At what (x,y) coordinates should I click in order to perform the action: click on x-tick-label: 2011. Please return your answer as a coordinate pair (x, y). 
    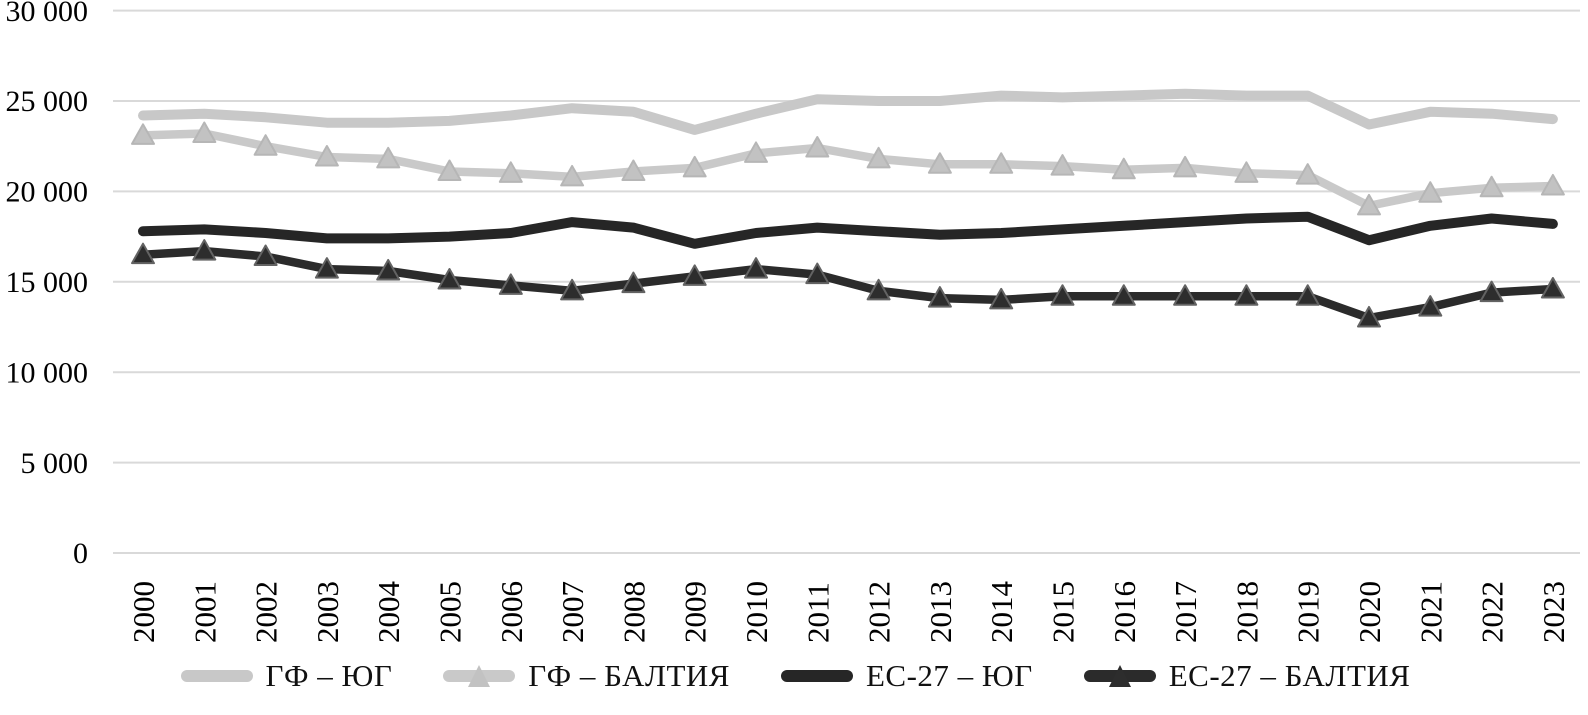
    Looking at the image, I should click on (817, 612).